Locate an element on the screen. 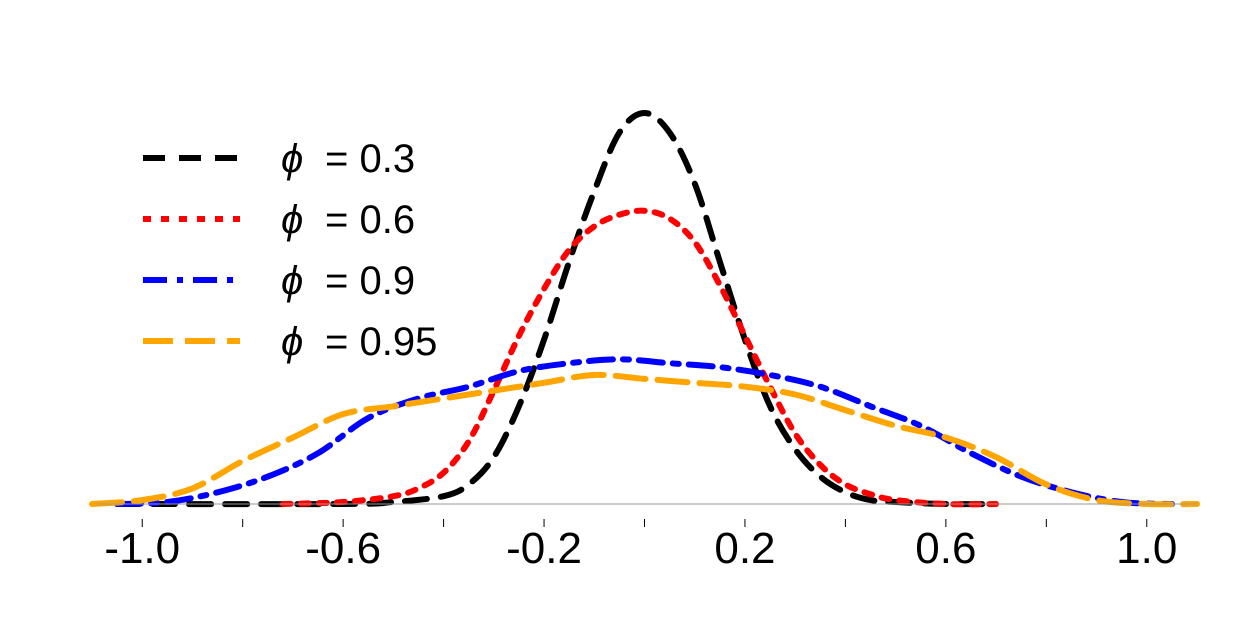 This screenshot has height=642, width=1250. x-tick-label: -0.2 is located at coordinates (544, 548).